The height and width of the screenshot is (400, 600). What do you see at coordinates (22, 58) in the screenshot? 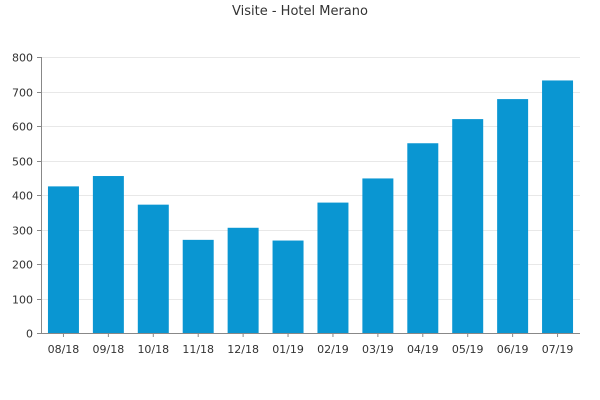
I see `y-tick-label: 800` at bounding box center [22, 58].